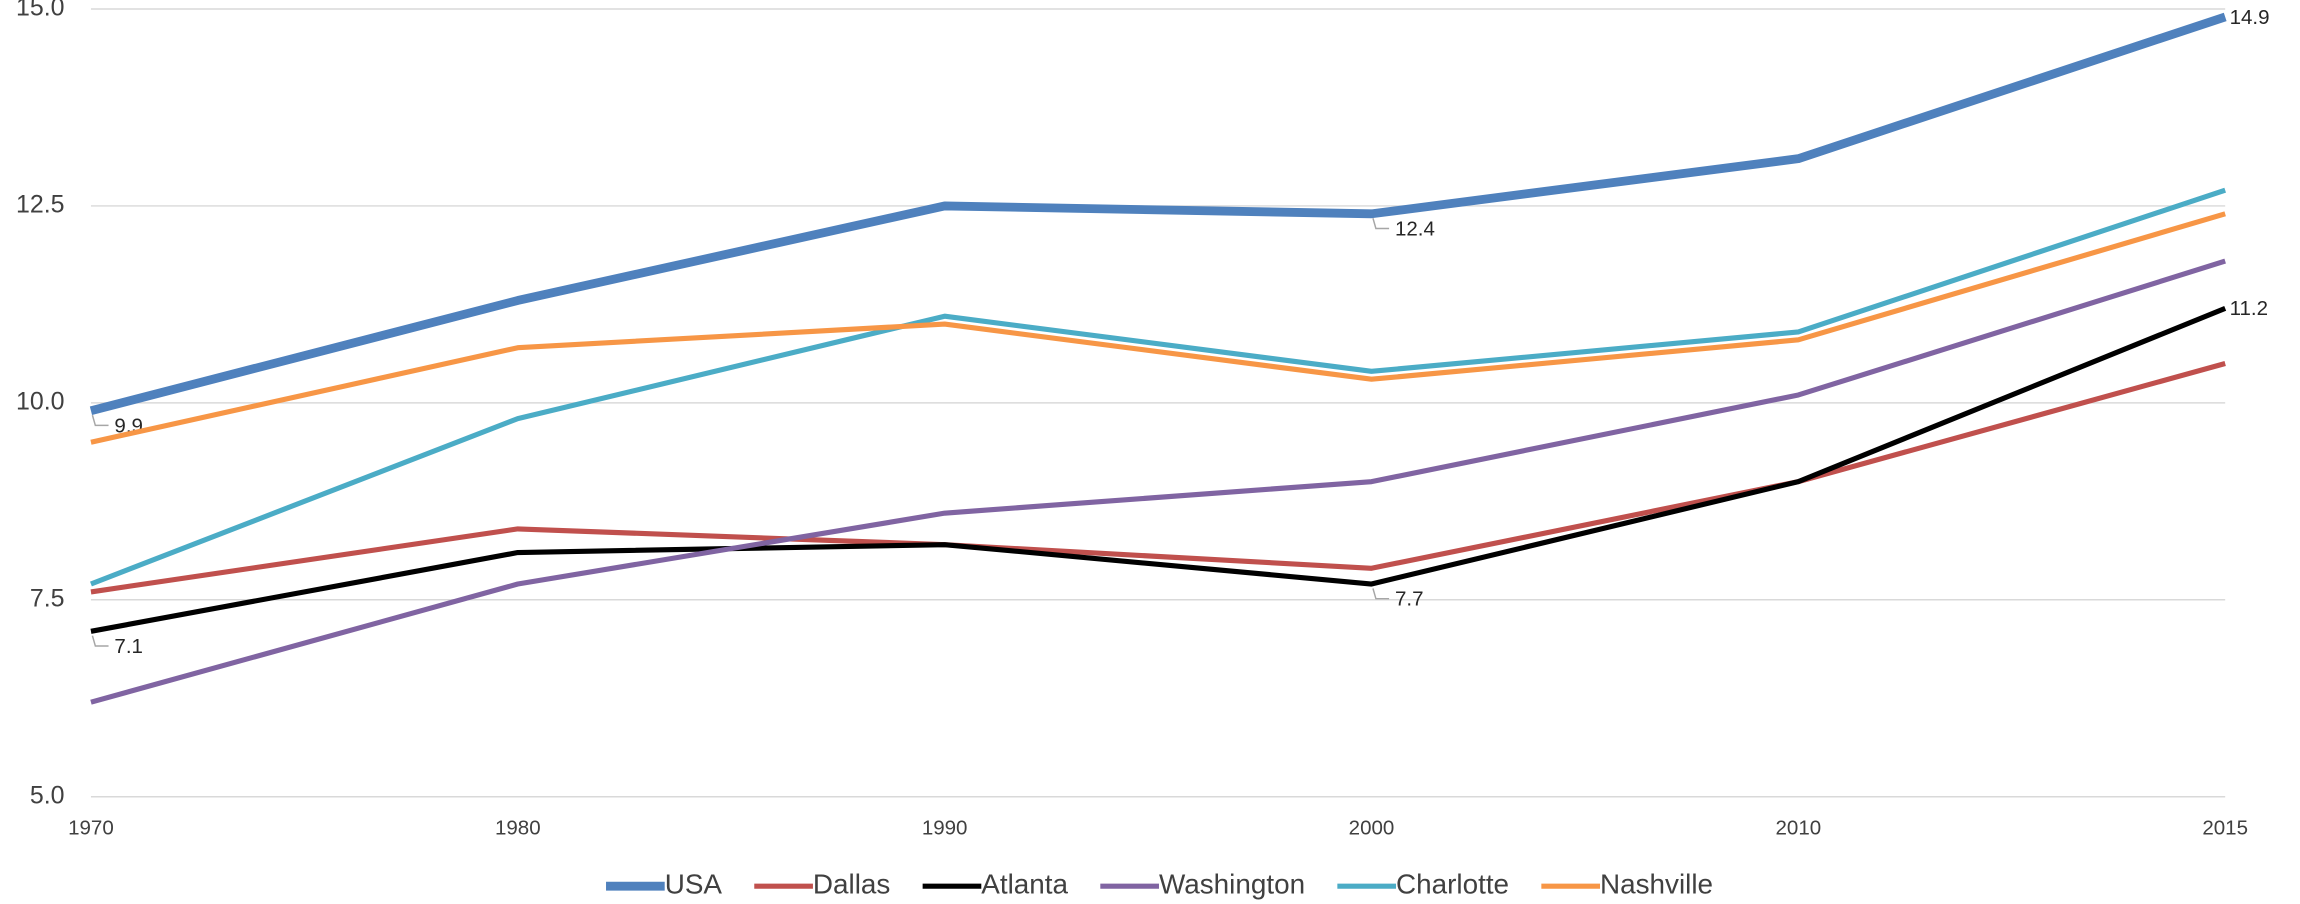 This screenshot has height=904, width=2300. Describe the element at coordinates (47, 598) in the screenshot. I see `y-tick-label: 7.5` at that location.